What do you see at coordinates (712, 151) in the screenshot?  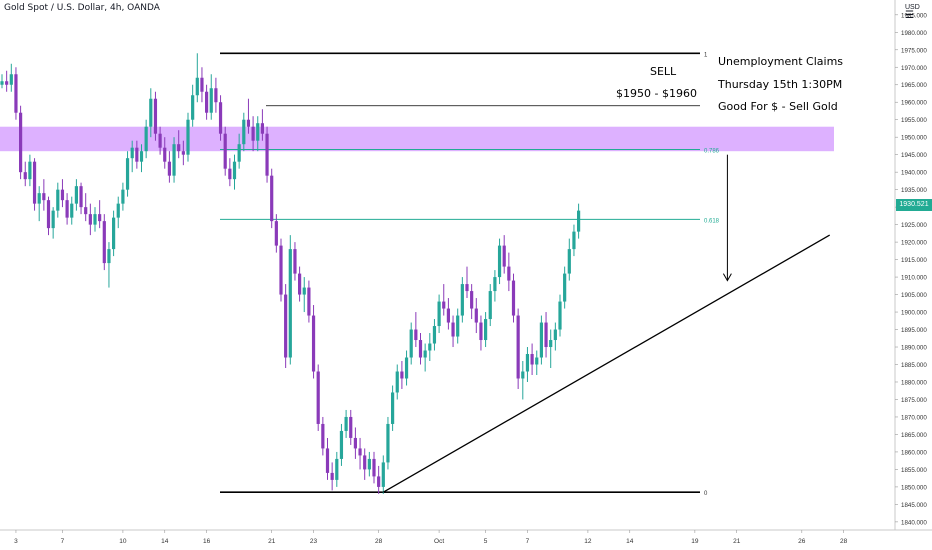 I see `fib-level-label: 0.786` at bounding box center [712, 151].